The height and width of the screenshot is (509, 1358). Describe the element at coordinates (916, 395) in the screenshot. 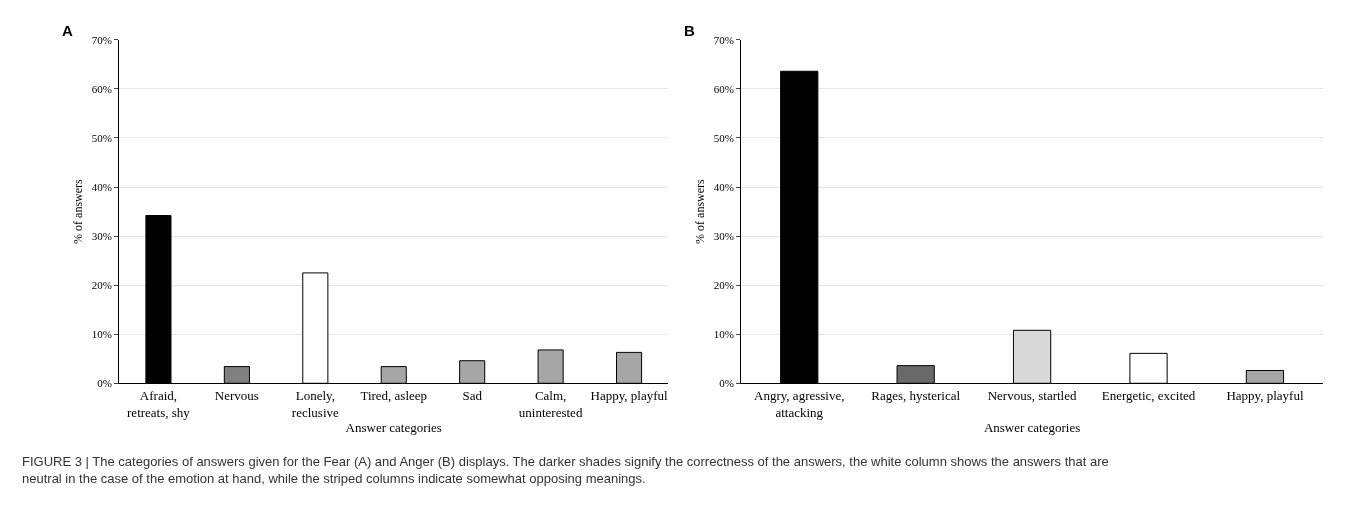

I see `x-tick-label: Rages, hysterical` at that location.